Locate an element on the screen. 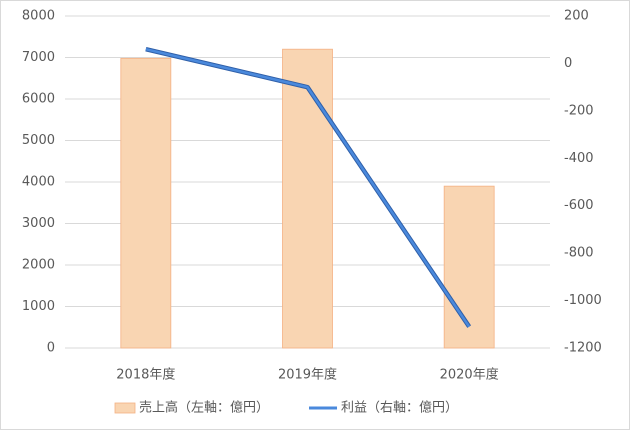 Image resolution: width=630 pixels, height=430 pixels. y-tick-label: 2000 is located at coordinates (38, 265).